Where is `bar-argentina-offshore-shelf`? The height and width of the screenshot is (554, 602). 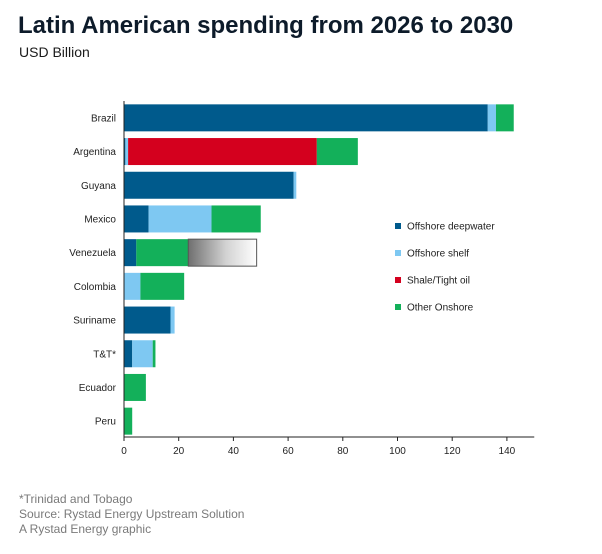 bar-argentina-offshore-shelf is located at coordinates (127, 152).